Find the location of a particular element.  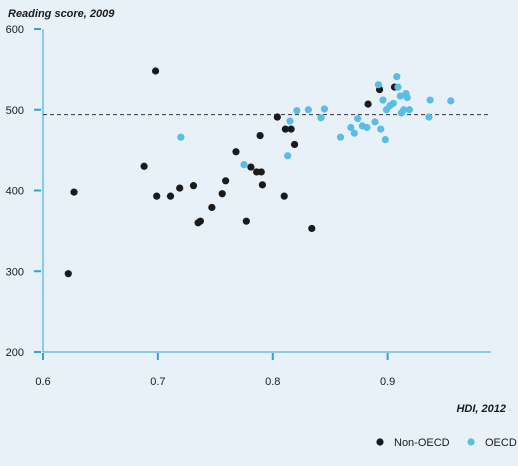

x-tick-label: 0.7 is located at coordinates (157, 382).